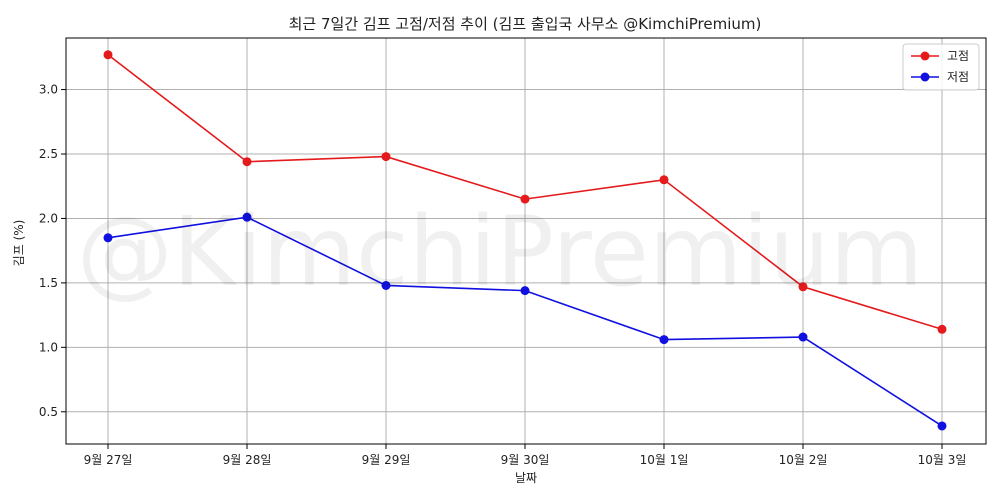  I want to click on x-tick-label: 10월 1일, so click(664, 460).